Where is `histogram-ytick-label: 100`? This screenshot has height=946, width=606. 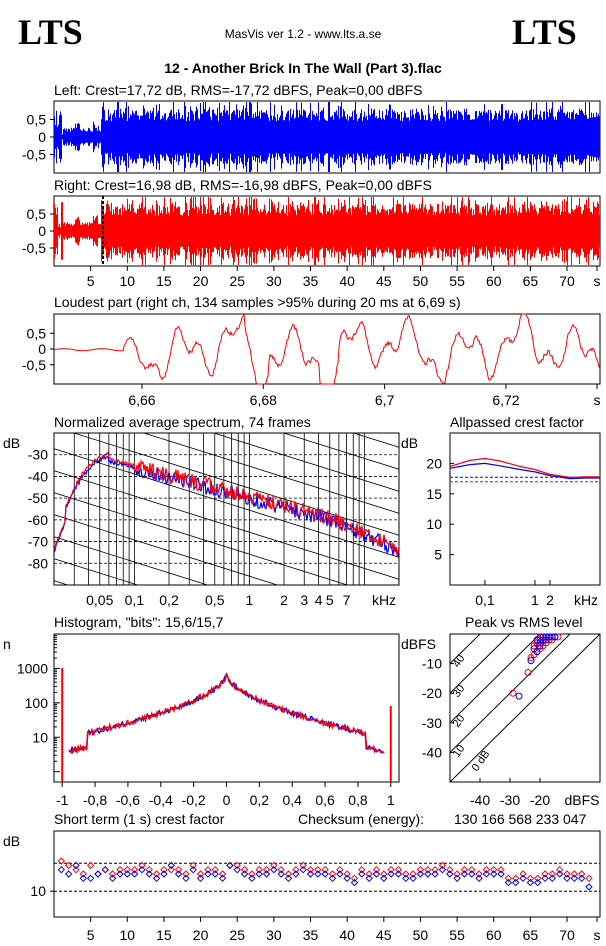 histogram-ytick-label: 100 is located at coordinates (37, 703).